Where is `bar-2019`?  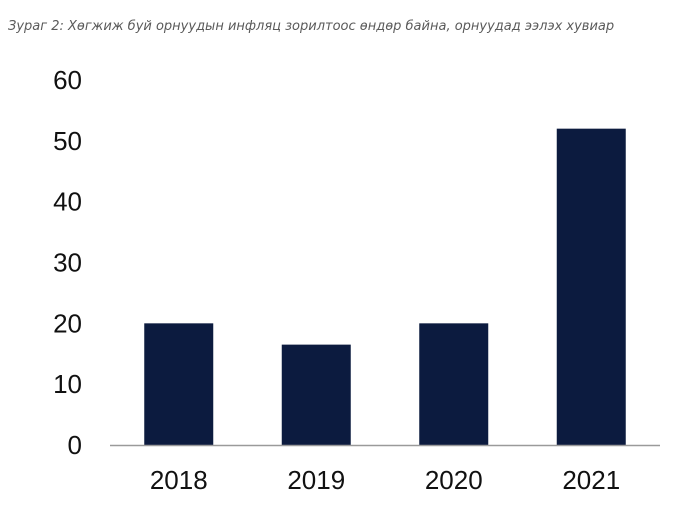
bar-2019 is located at coordinates (316, 394).